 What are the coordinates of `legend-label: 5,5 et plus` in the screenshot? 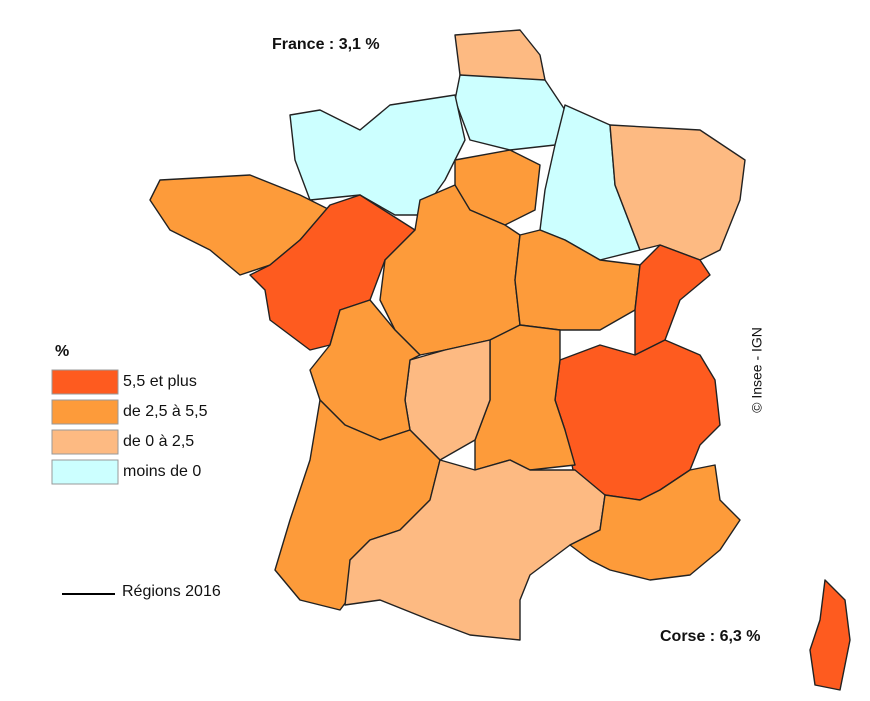 It's located at (160, 381).